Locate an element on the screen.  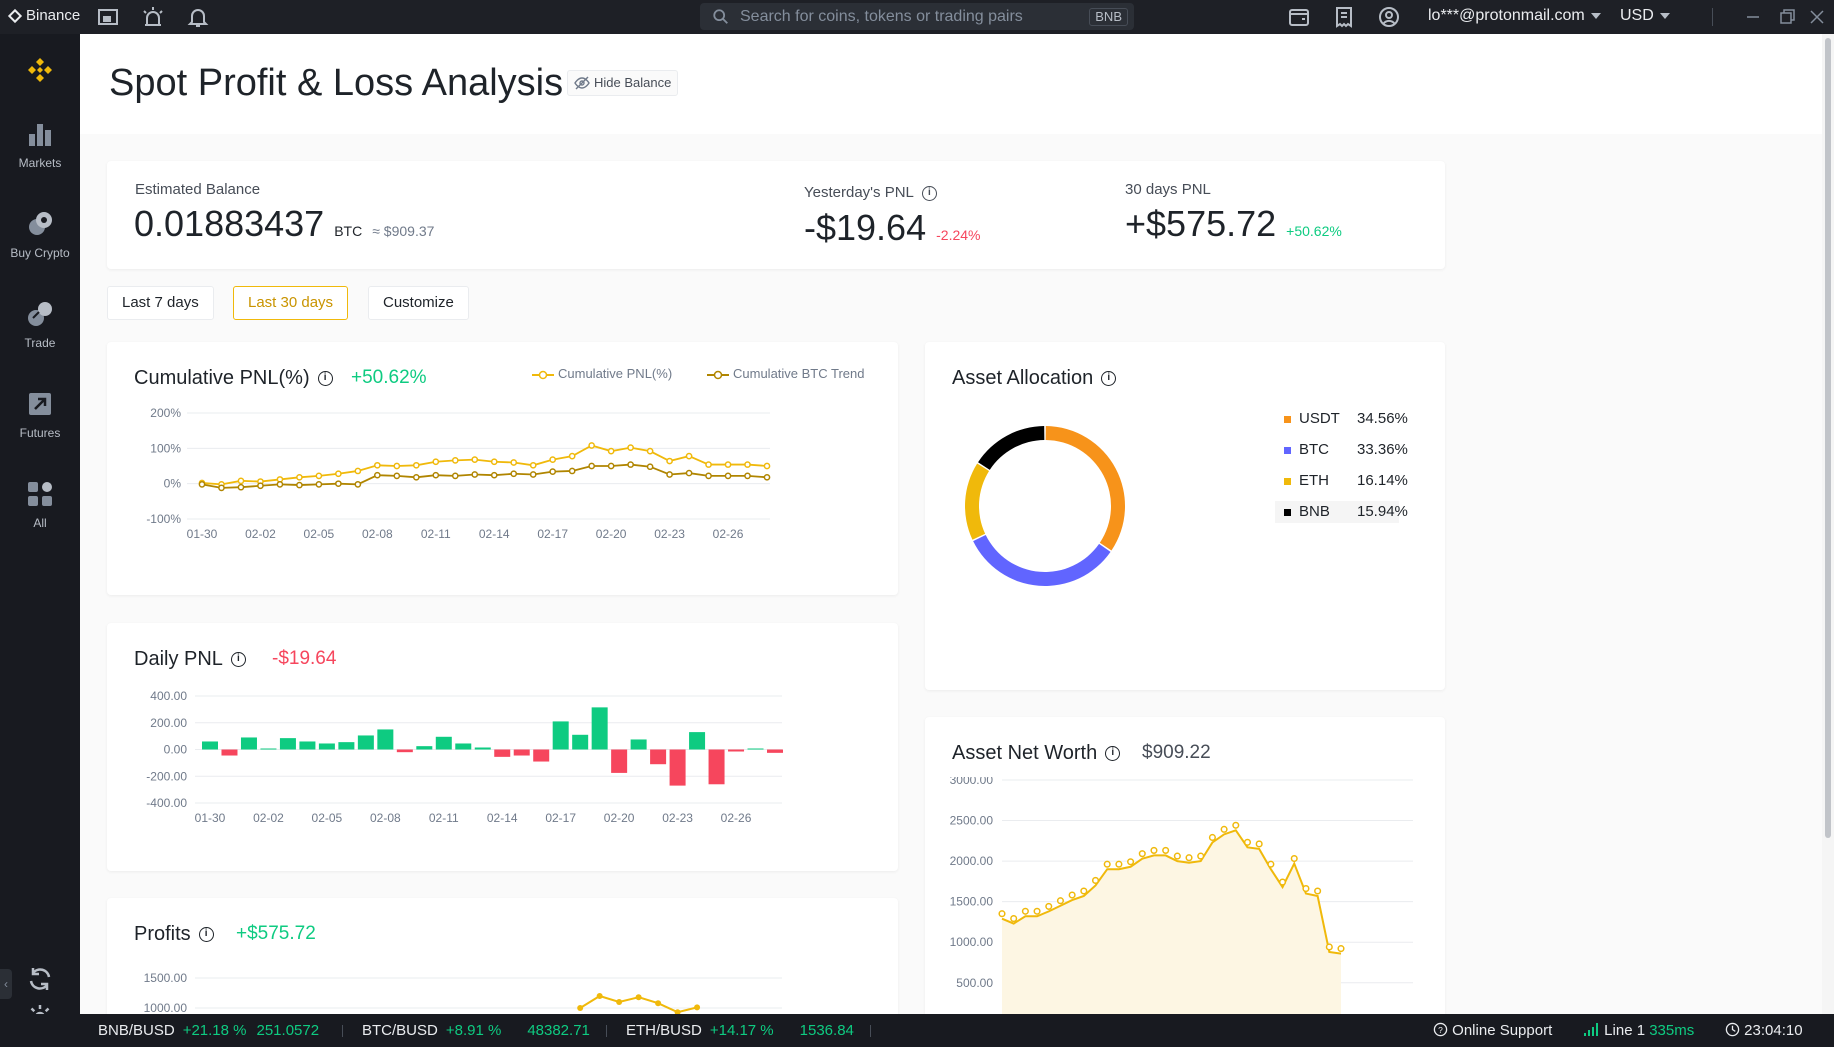
estimated-balance-unit: BTC is located at coordinates (348, 231).